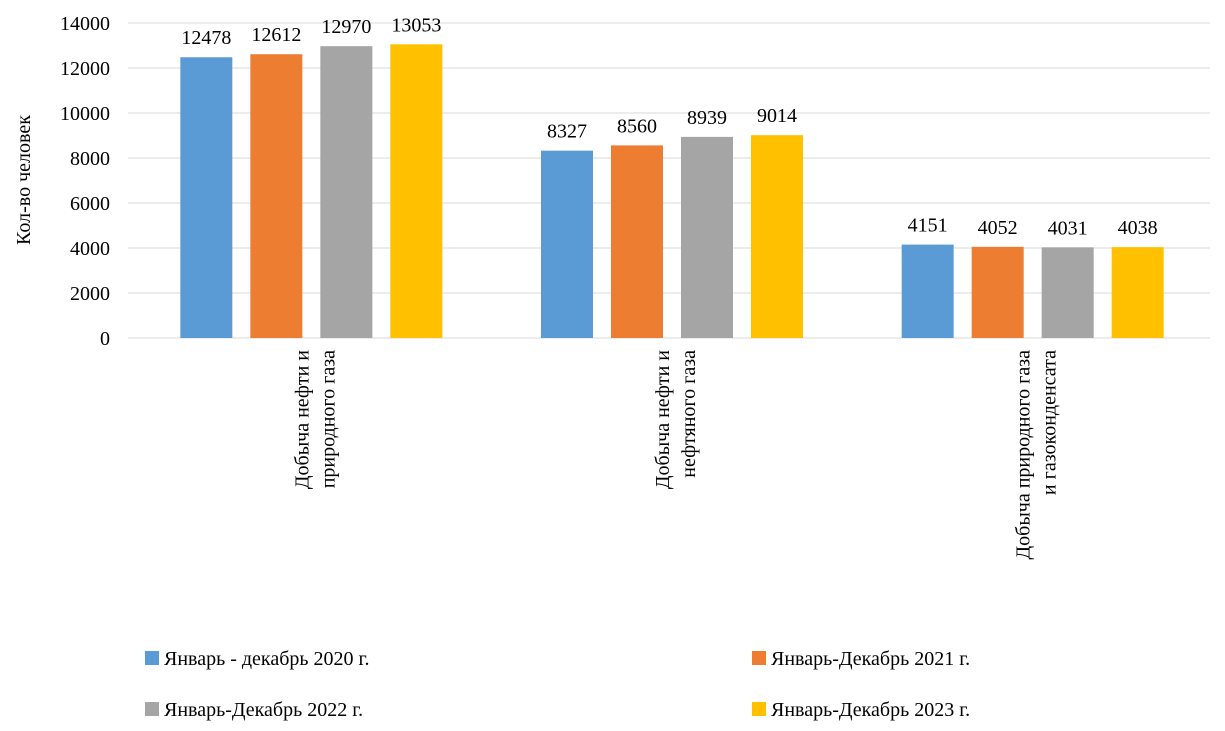 The width and height of the screenshot is (1225, 731). What do you see at coordinates (90, 204) in the screenshot?
I see `y-tick-label: 6000` at bounding box center [90, 204].